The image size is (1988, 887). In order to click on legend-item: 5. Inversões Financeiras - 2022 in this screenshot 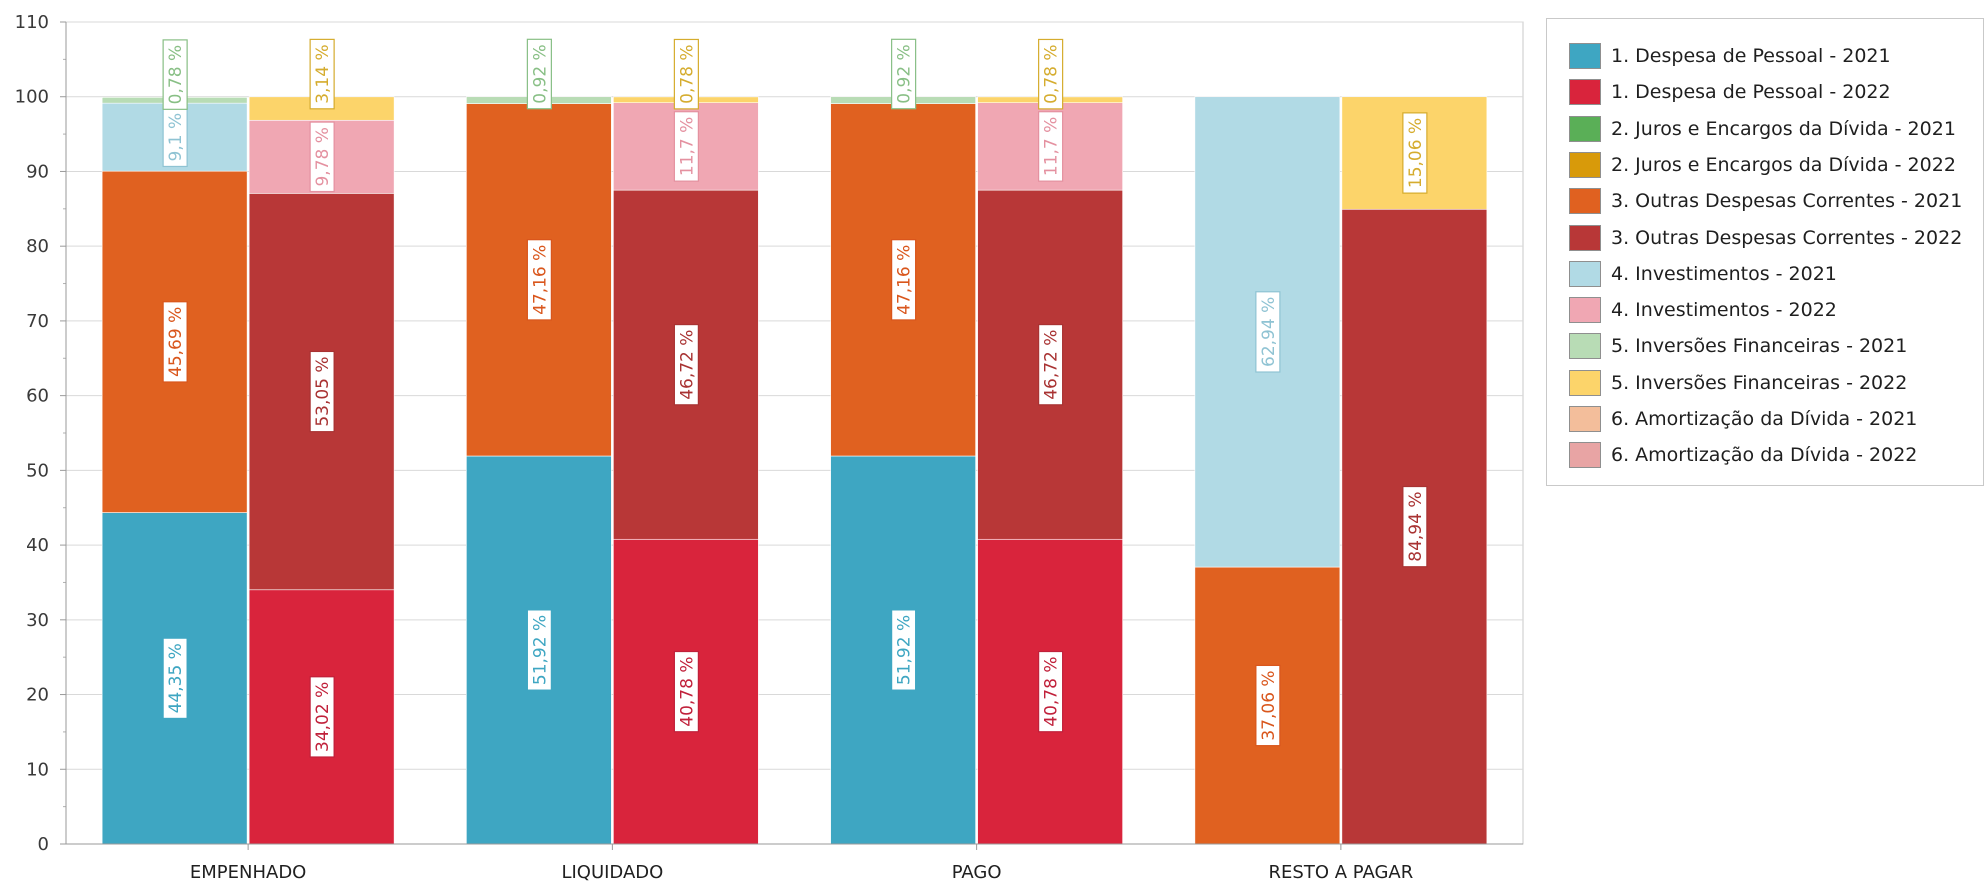, I will do `click(1738, 383)`.